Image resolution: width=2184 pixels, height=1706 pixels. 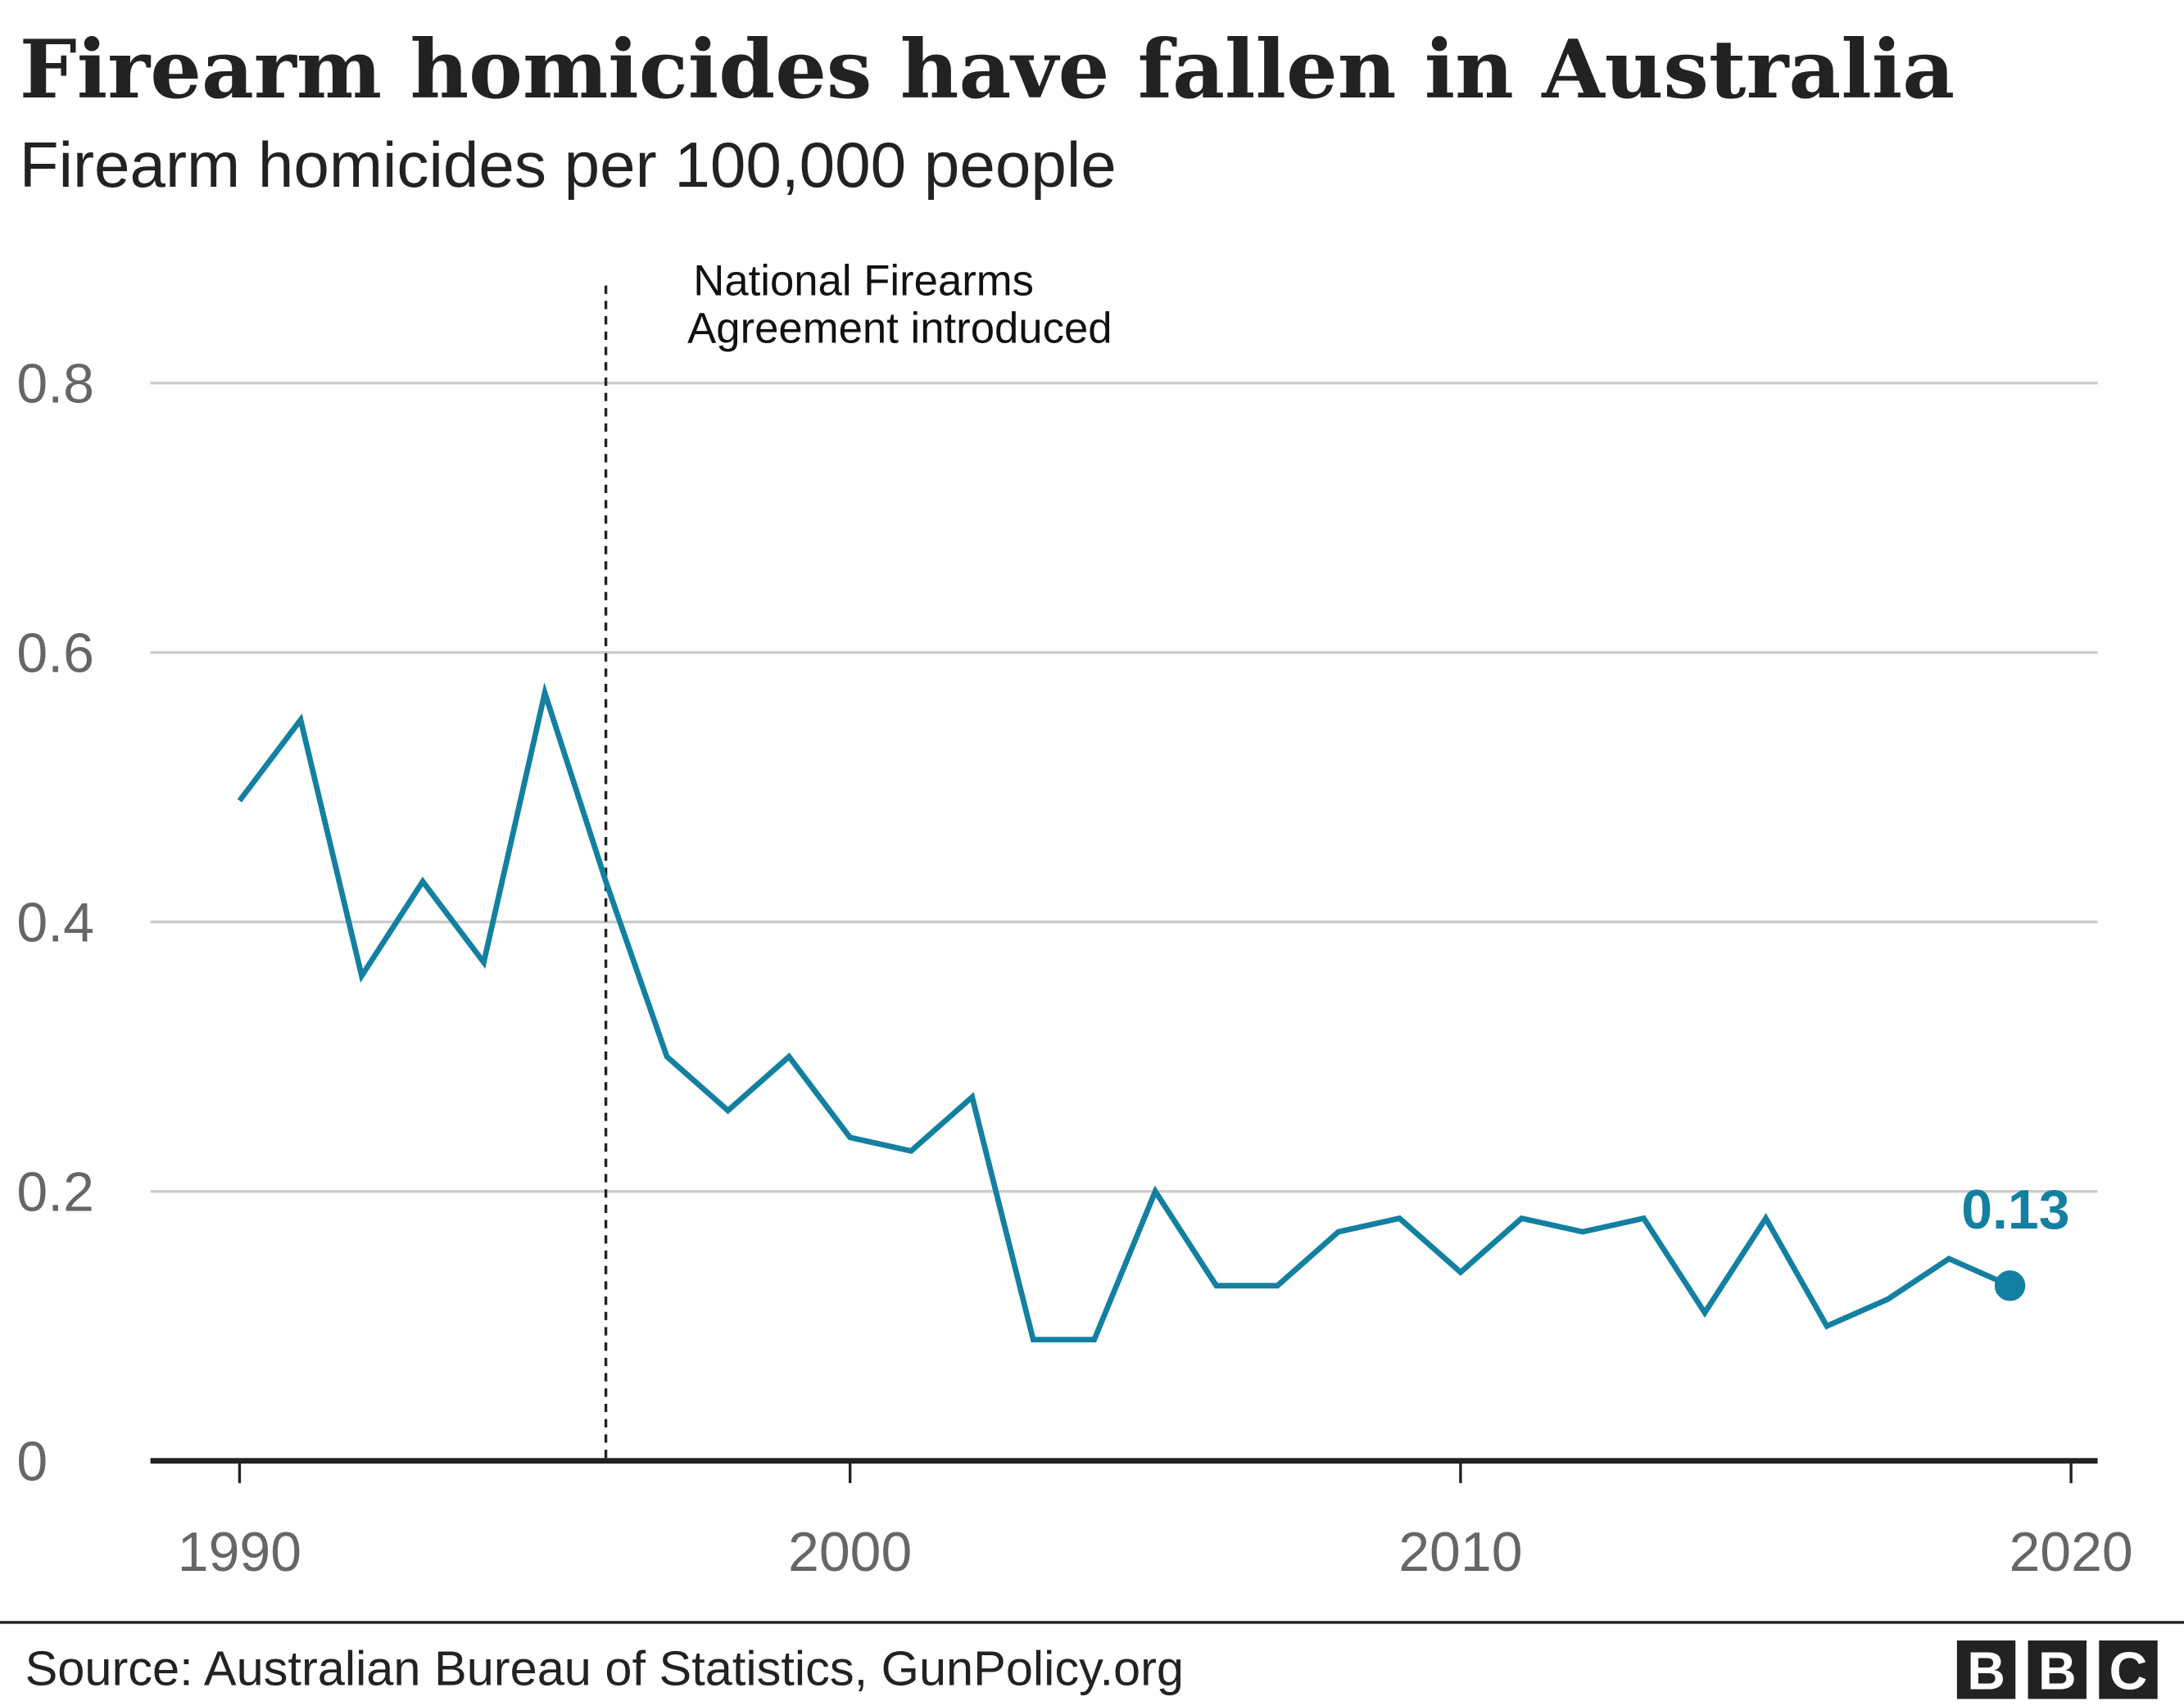 What do you see at coordinates (240, 1552) in the screenshot?
I see `x-tick-label: 1990` at bounding box center [240, 1552].